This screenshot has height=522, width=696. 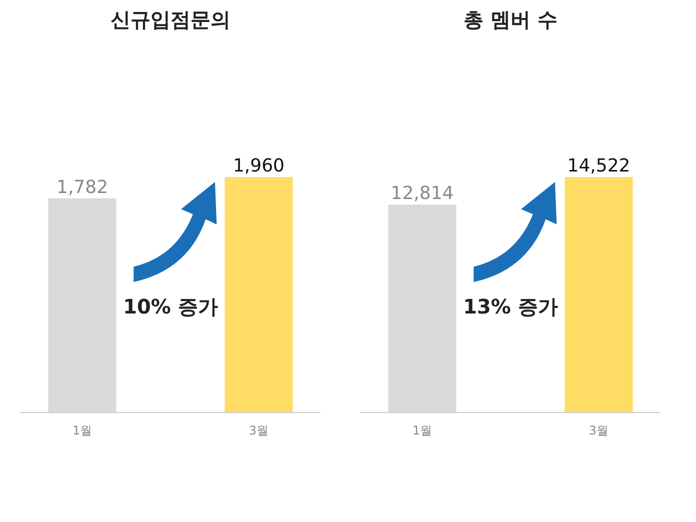 I want to click on annotation: 13% 증가, so click(x=510, y=306).